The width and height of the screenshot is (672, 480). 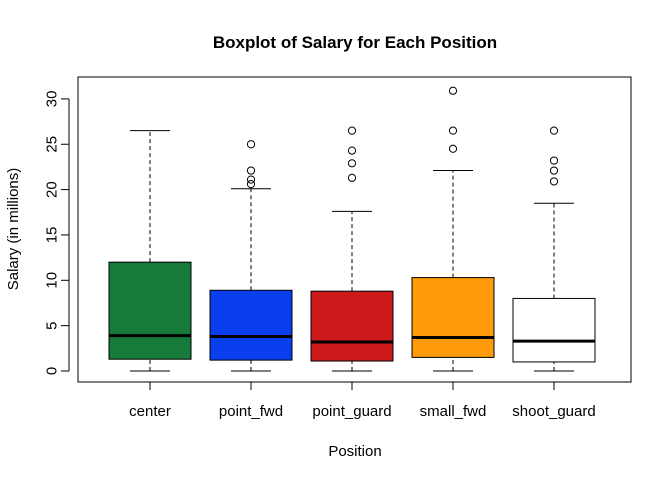 I want to click on x-tick-label: shoot_guard, so click(x=553, y=411).